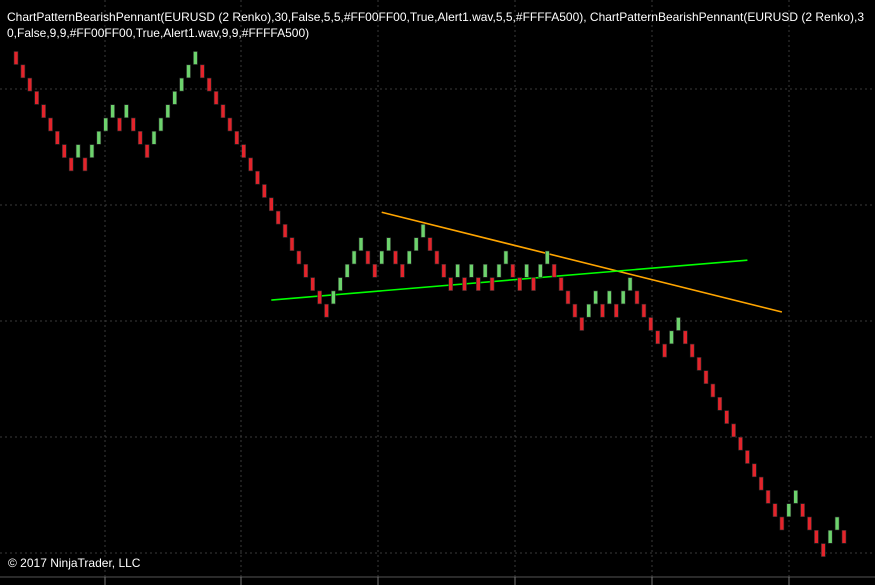 The image size is (875, 585). I want to click on resistance-trendline, so click(582, 262).